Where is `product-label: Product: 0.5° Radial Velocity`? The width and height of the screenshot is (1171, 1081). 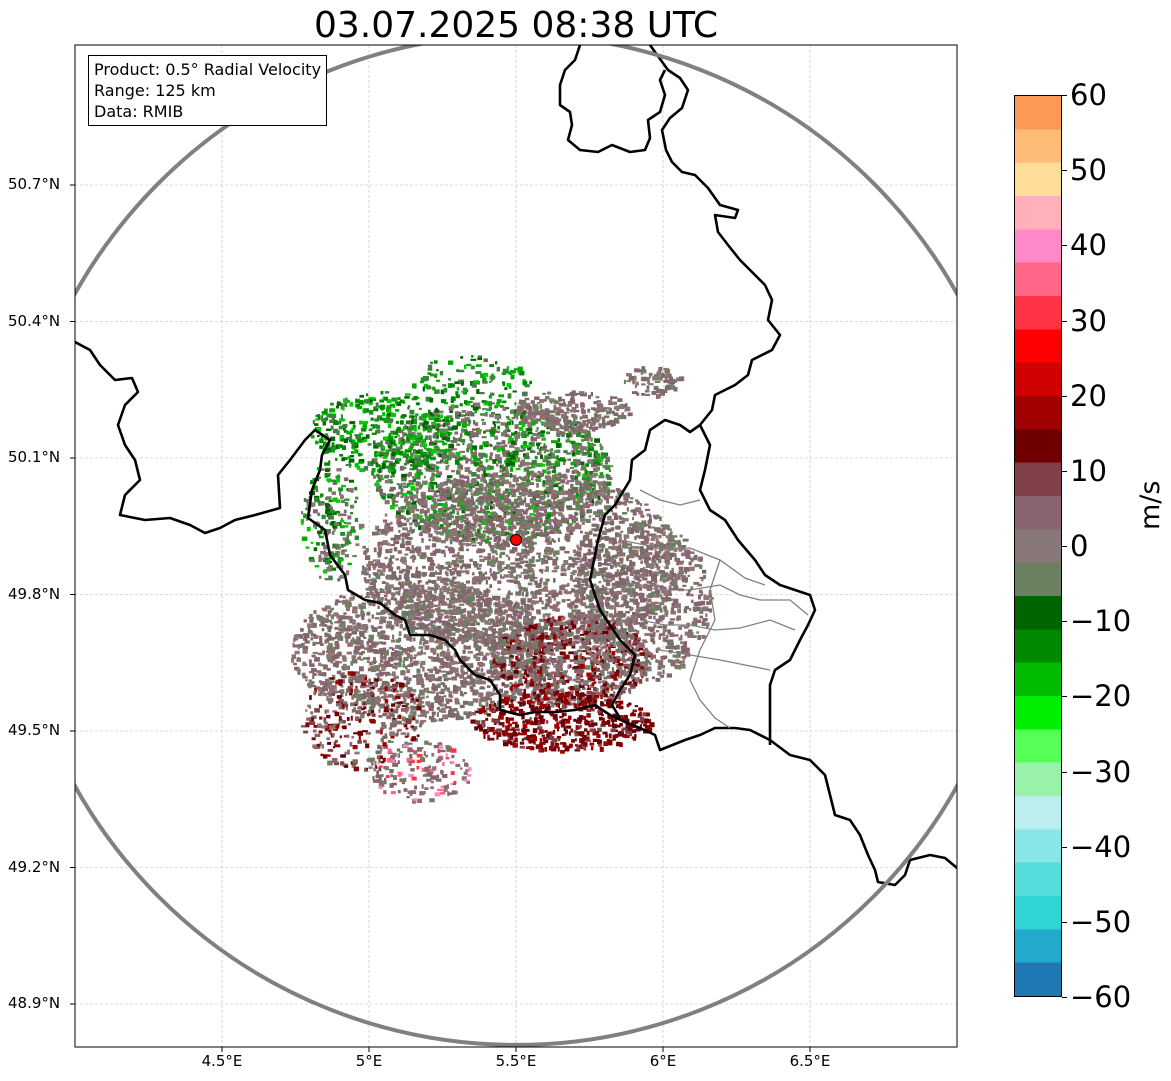
product-label: Product: 0.5° Radial Velocity is located at coordinates (208, 69).